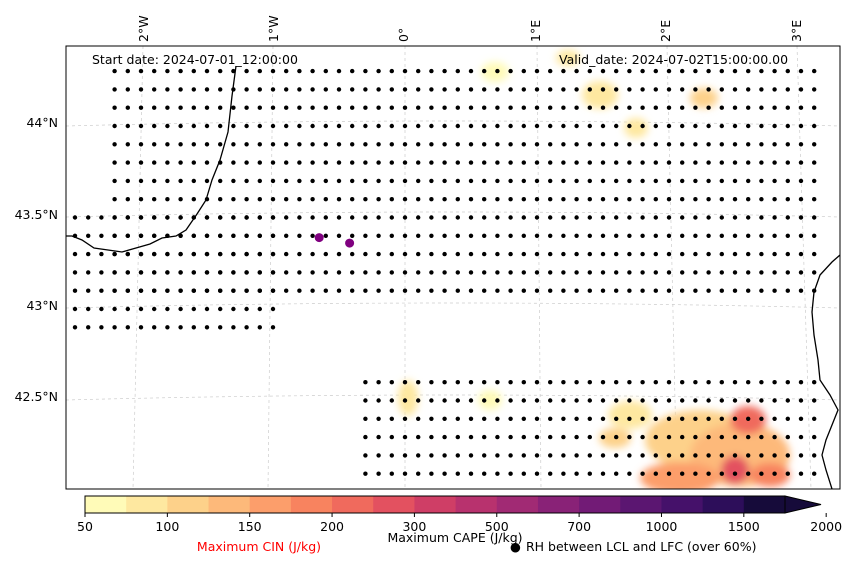 The height and width of the screenshot is (565, 850). I want to click on colorbar-tick-label: 150, so click(250, 526).